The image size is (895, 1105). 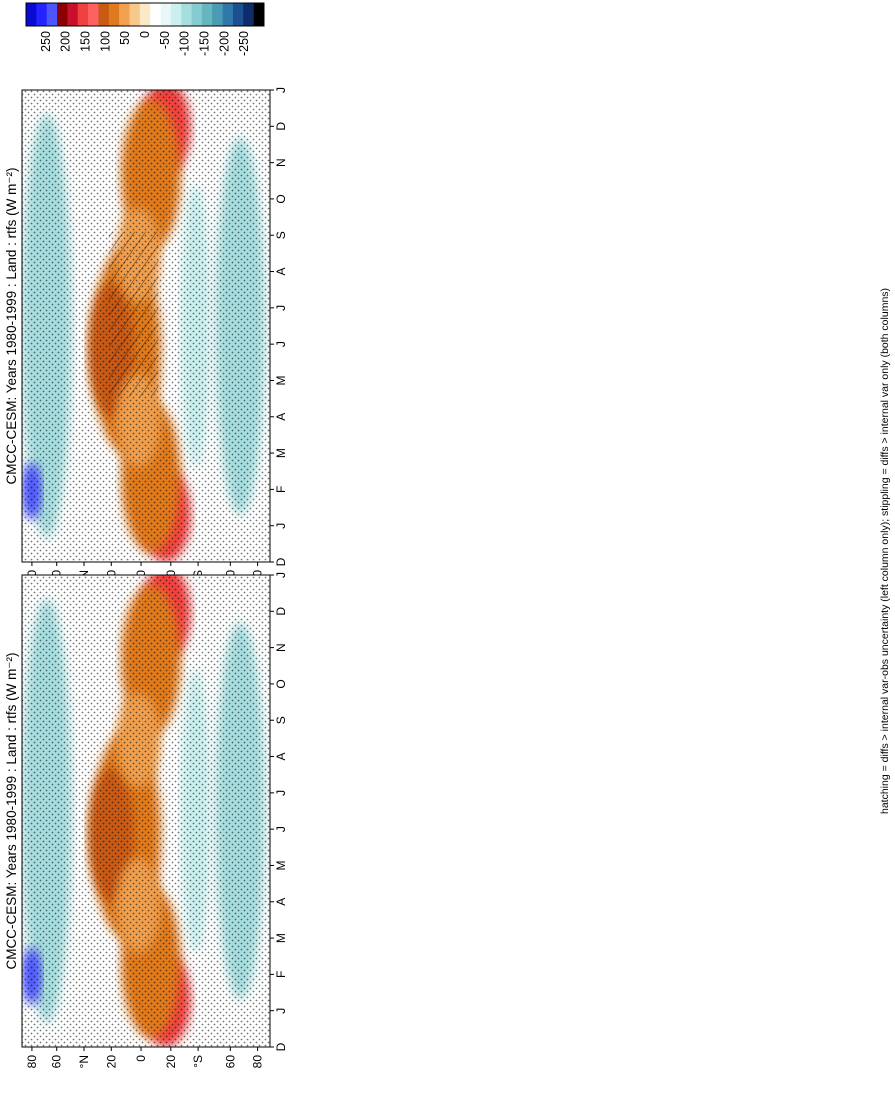 I want to click on colorbar-label: -50, so click(x=165, y=40).